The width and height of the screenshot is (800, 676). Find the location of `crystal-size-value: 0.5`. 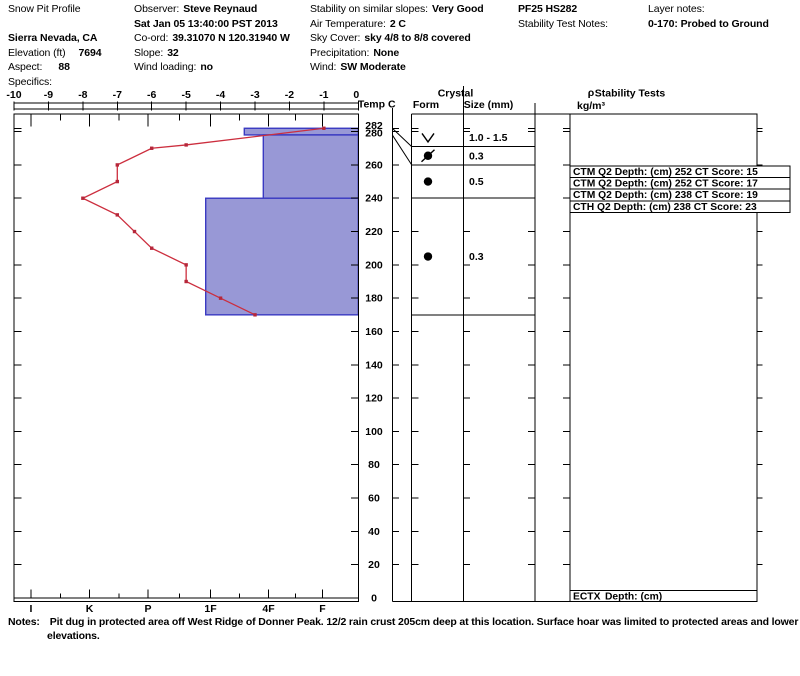

crystal-size-value: 0.5 is located at coordinates (476, 182).